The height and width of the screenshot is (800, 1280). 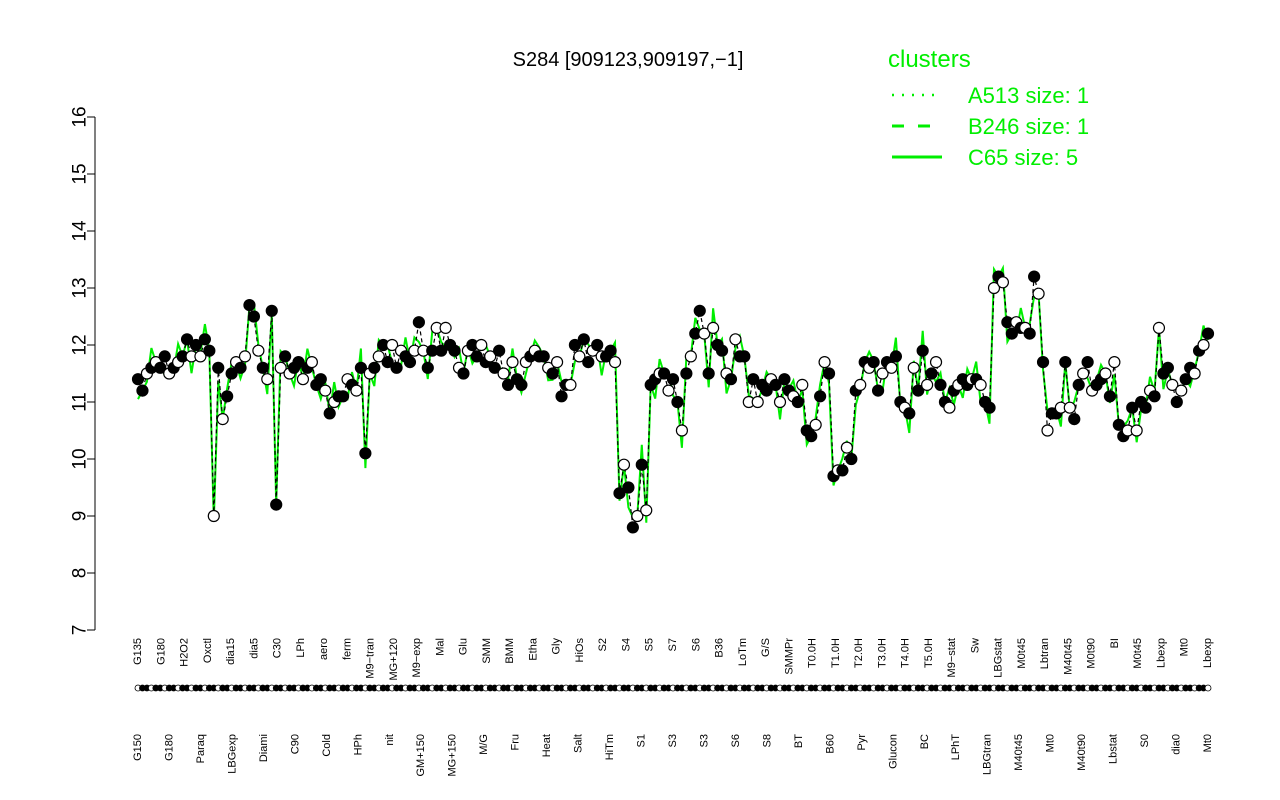 What do you see at coordinates (371, 658) in the screenshot?
I see `x-tick-label: M9−tran` at bounding box center [371, 658].